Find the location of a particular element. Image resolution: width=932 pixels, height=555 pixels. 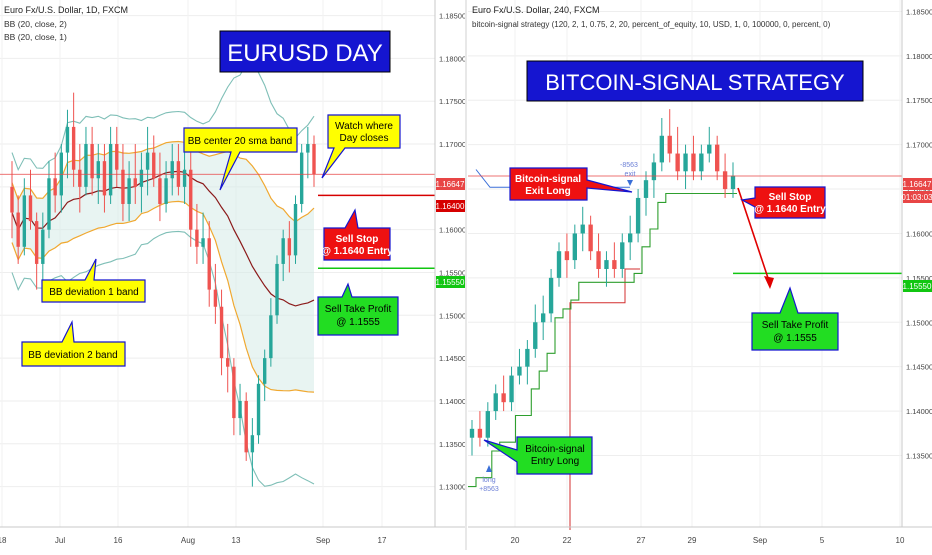

left-tp-badge is located at coordinates (450, 282).